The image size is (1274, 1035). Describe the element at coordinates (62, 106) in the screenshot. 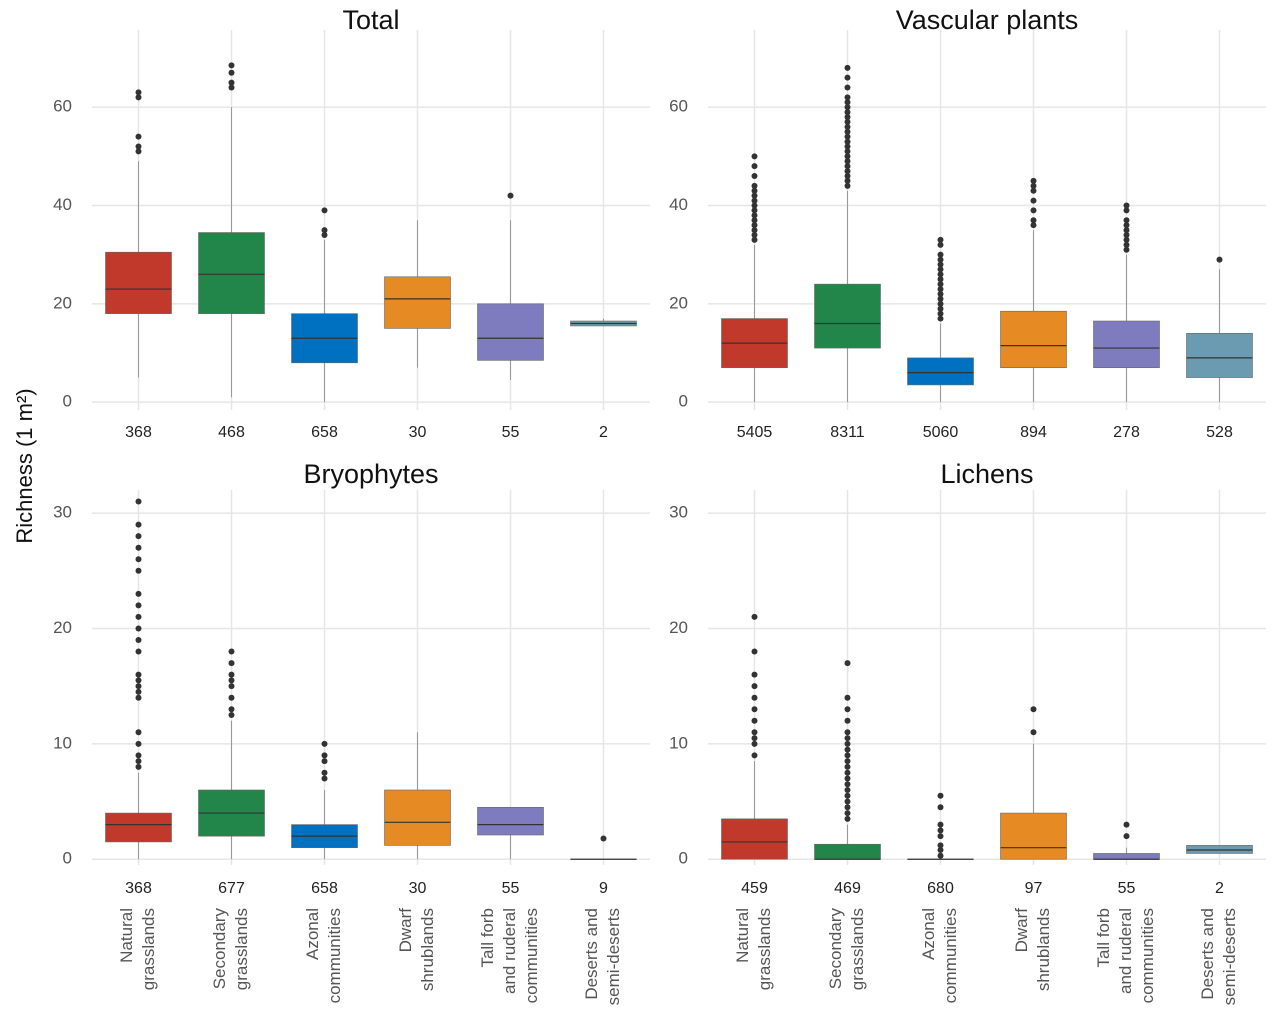

I see `y-tick-label: 60` at that location.